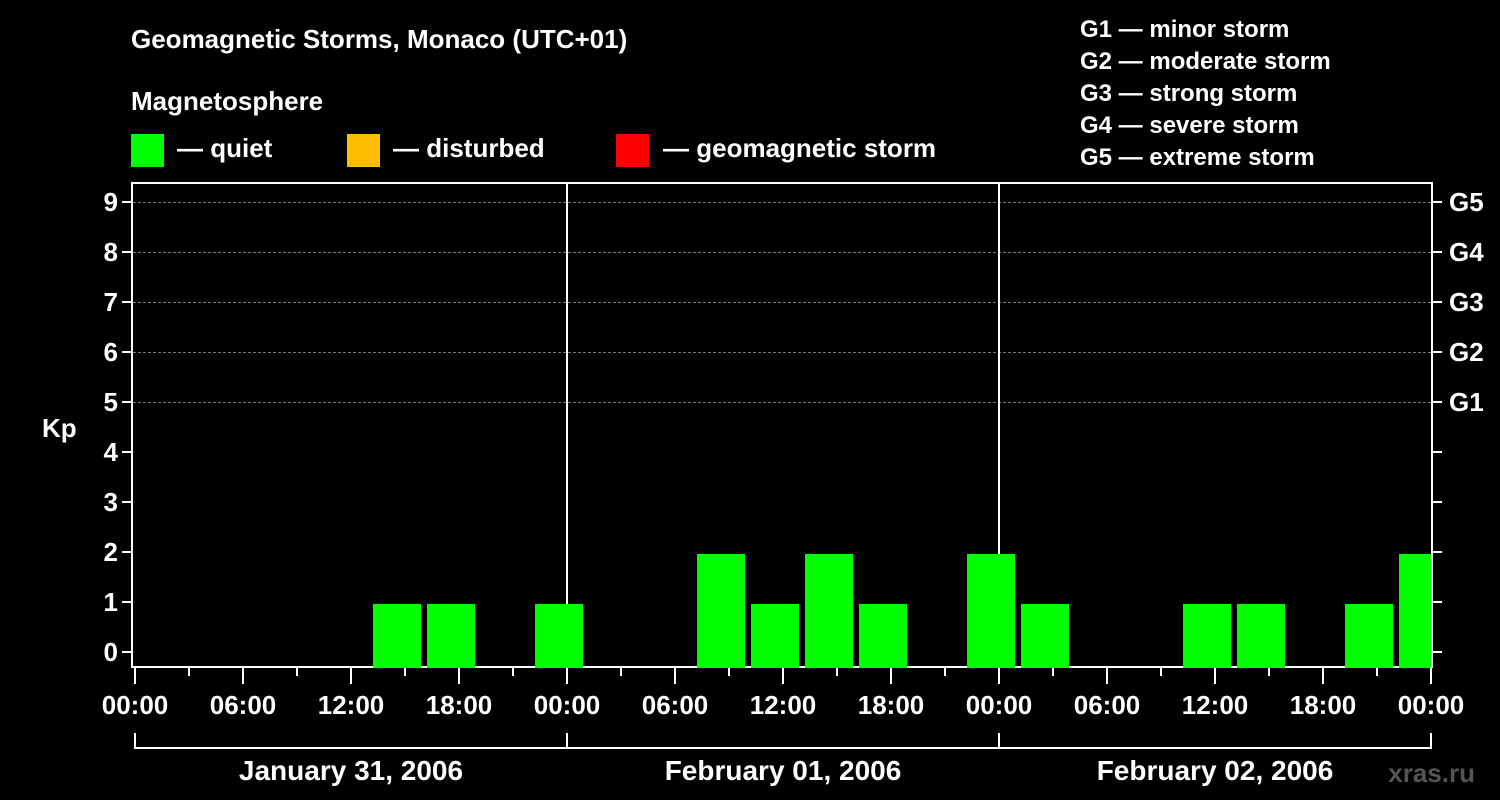 The width and height of the screenshot is (1500, 800). What do you see at coordinates (999, 425) in the screenshot?
I see `day-separator` at bounding box center [999, 425].